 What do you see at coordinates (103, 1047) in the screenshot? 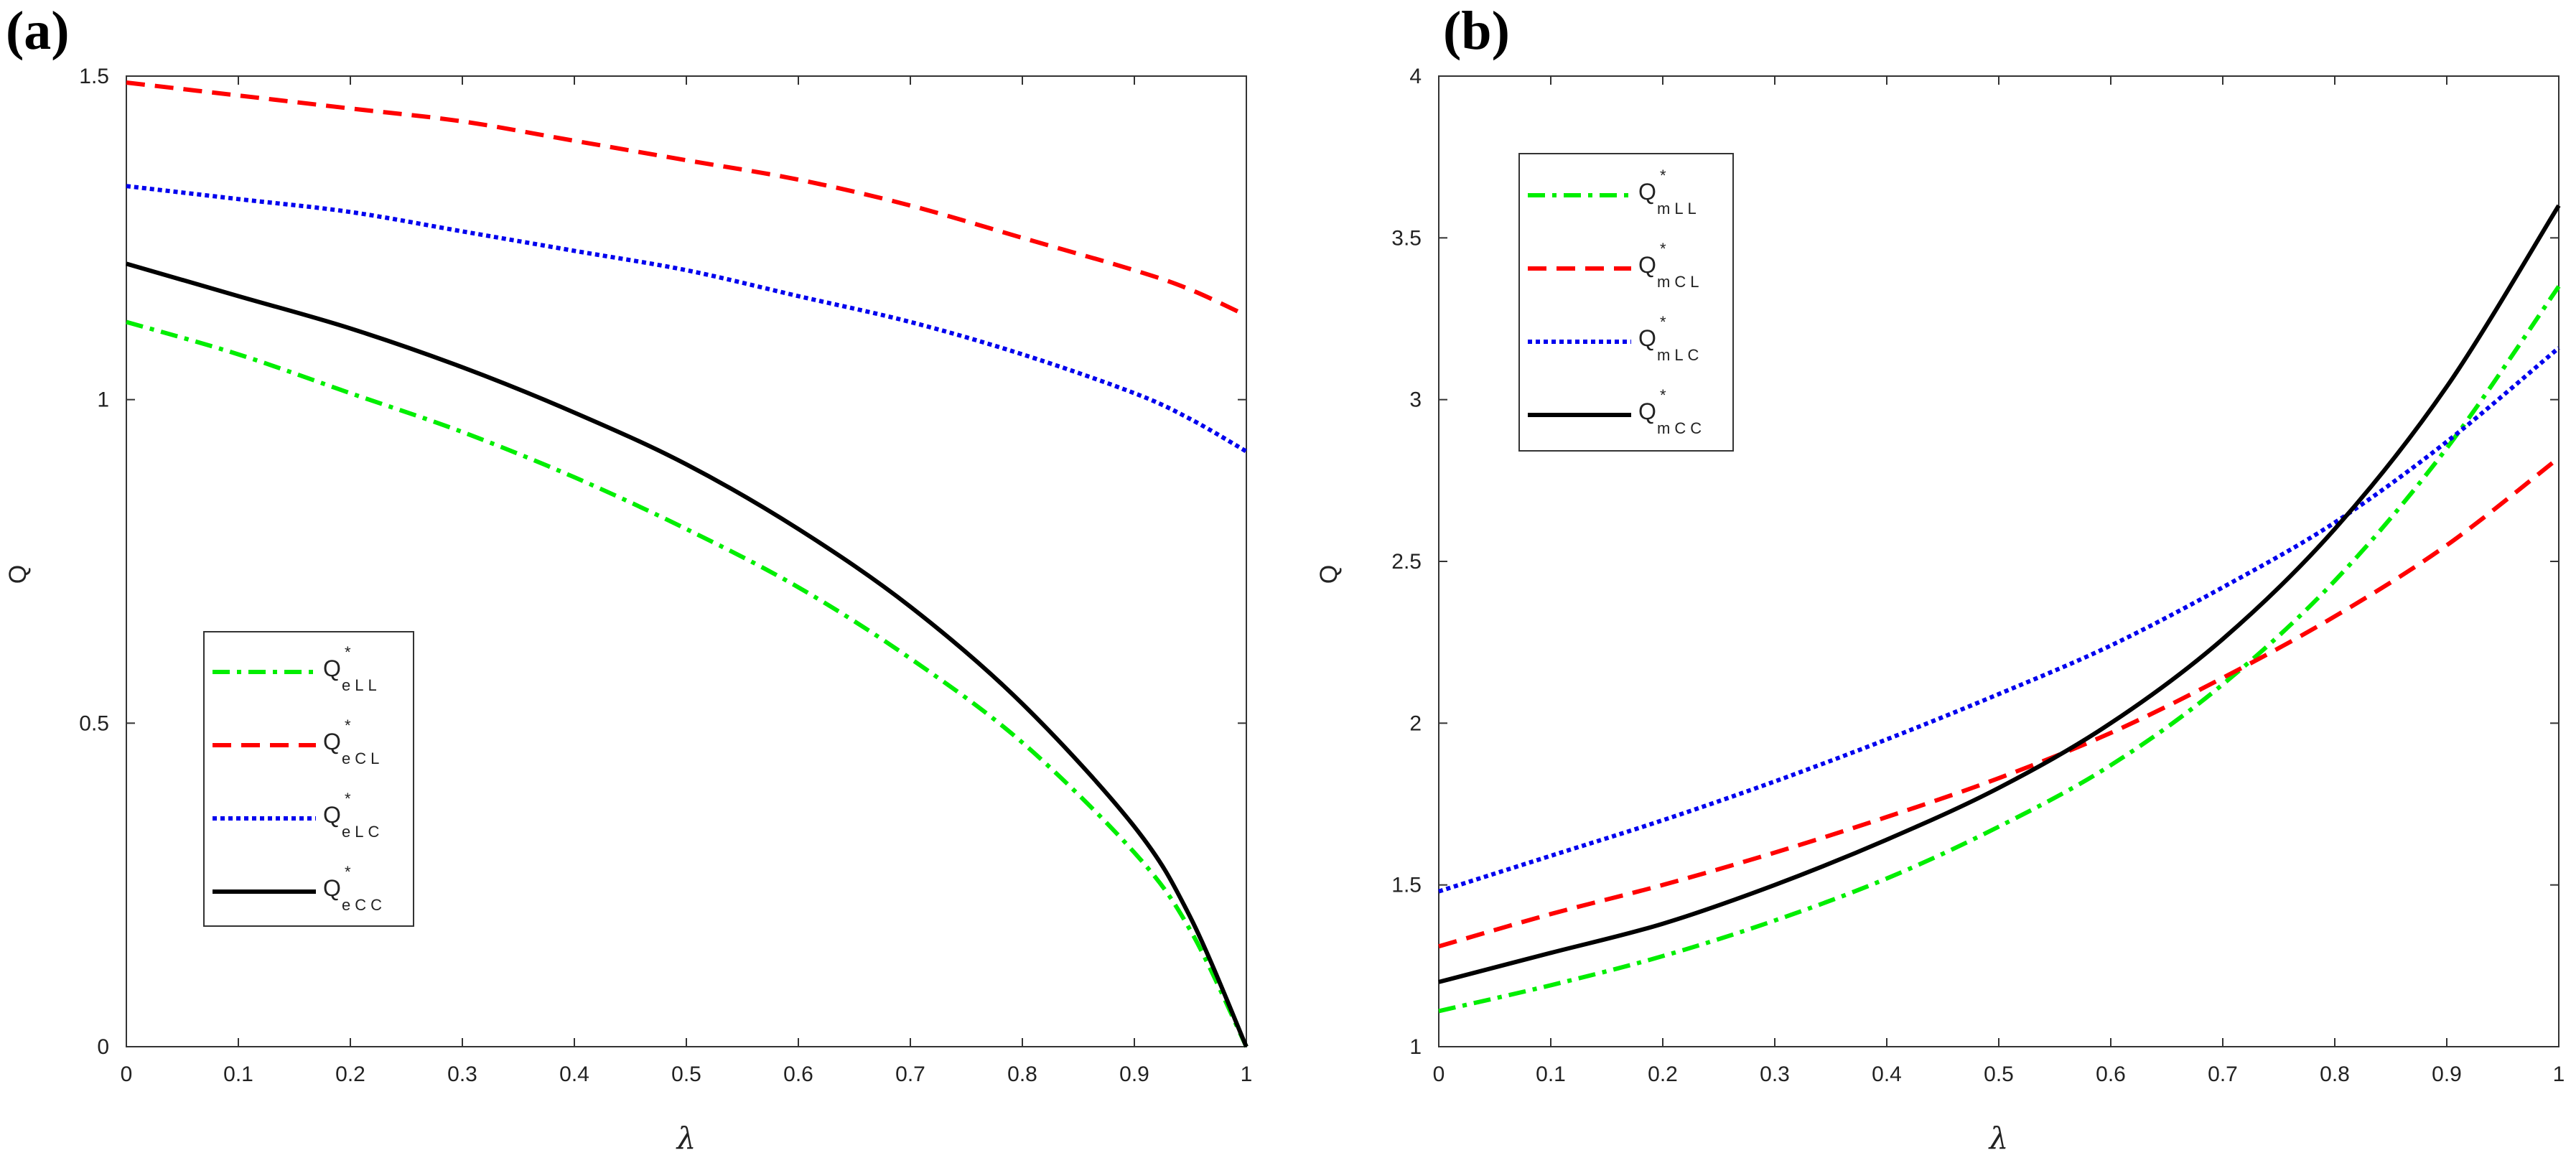
I see `y-tick-label: 0` at bounding box center [103, 1047].